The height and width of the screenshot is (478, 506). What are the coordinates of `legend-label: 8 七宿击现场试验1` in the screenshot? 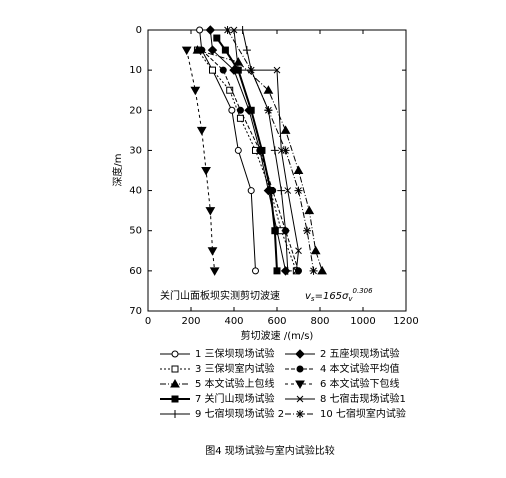 It's located at (363, 398).